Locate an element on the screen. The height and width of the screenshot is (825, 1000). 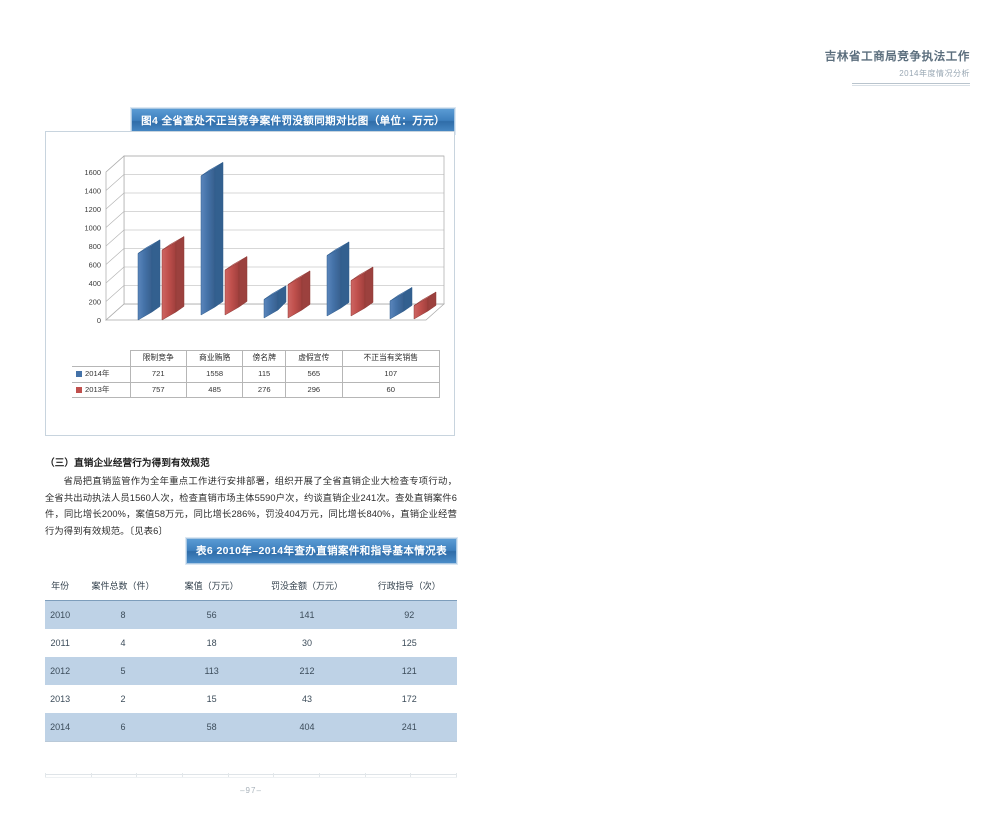
legend-swatch-blue-icon is located at coordinates (79, 373).